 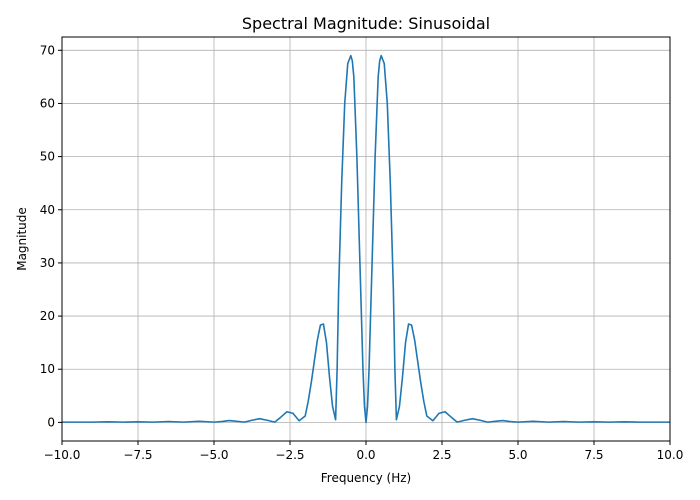 What do you see at coordinates (47, 103) in the screenshot?
I see `y-tick-label: 60` at bounding box center [47, 103].